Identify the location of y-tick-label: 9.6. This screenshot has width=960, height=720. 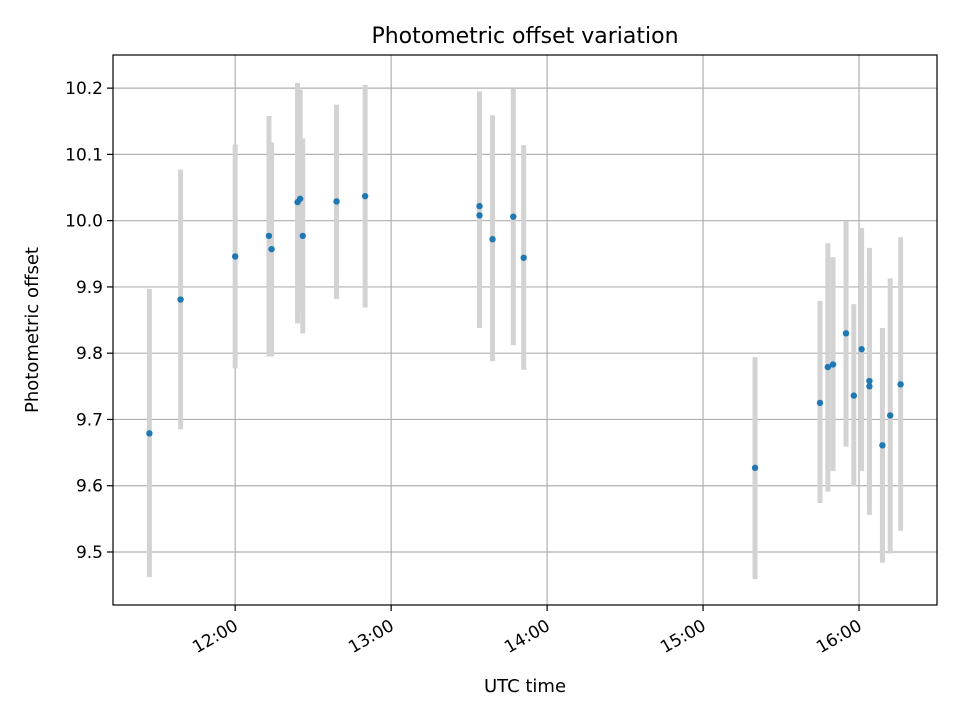
(89, 487).